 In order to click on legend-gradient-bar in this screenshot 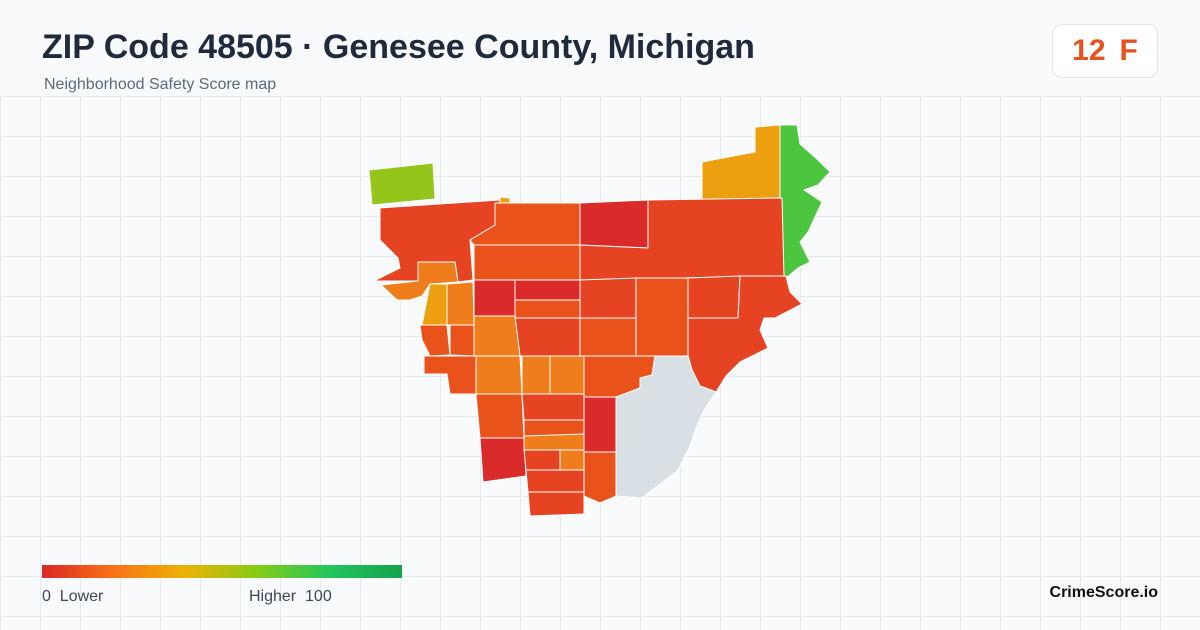, I will do `click(222, 571)`.